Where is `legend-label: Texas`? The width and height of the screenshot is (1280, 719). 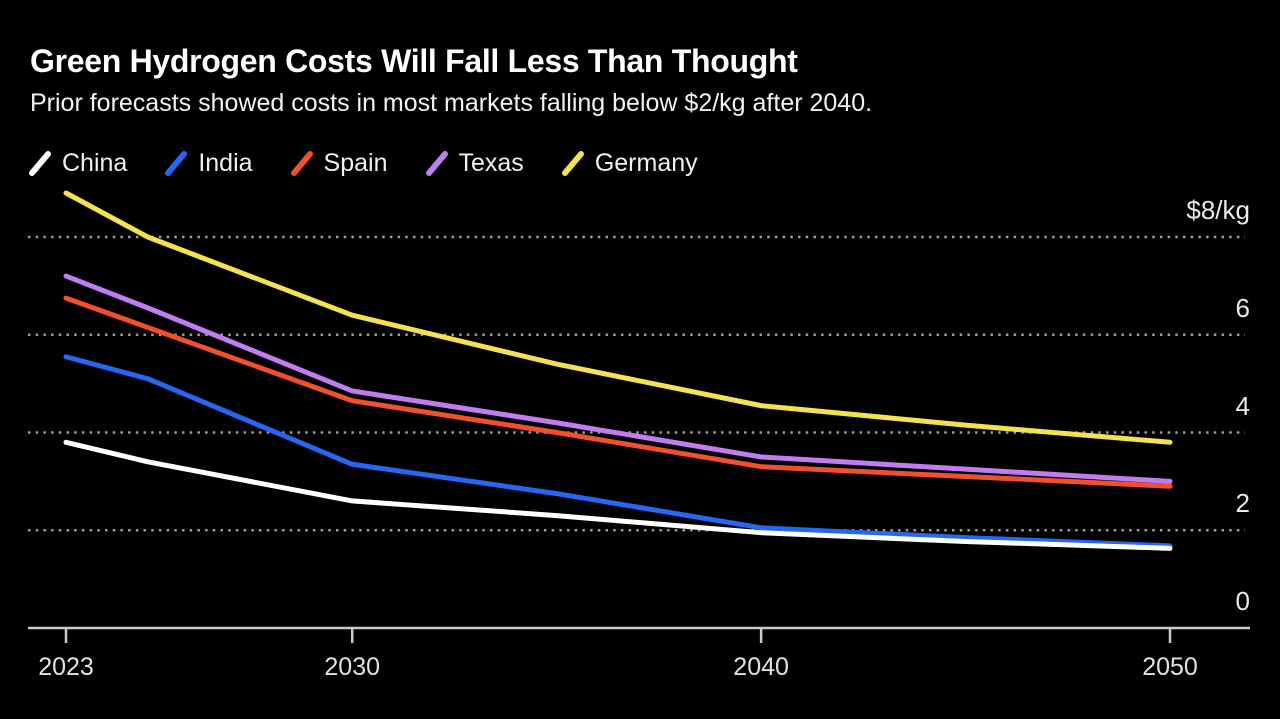
legend-label: Texas is located at coordinates (491, 162).